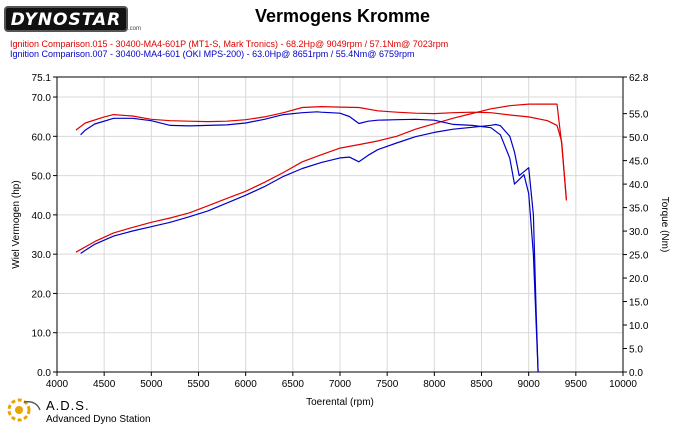  Describe the element at coordinates (42, 216) in the screenshot. I see `y-tick-label: 40.0` at that location.